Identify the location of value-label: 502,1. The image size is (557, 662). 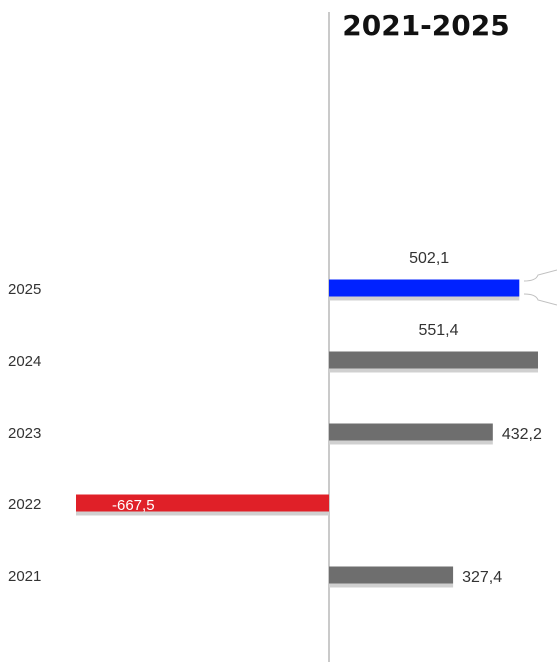
(429, 258).